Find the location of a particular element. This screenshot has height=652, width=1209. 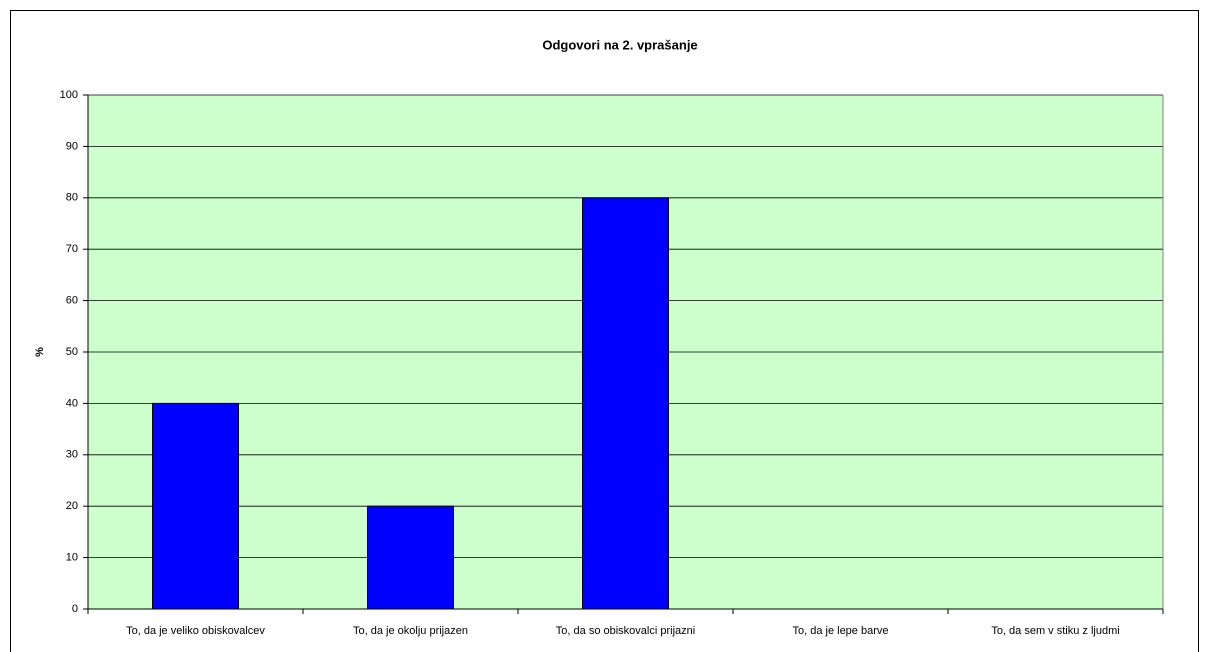

y-tick-label: 30 is located at coordinates (72, 455).